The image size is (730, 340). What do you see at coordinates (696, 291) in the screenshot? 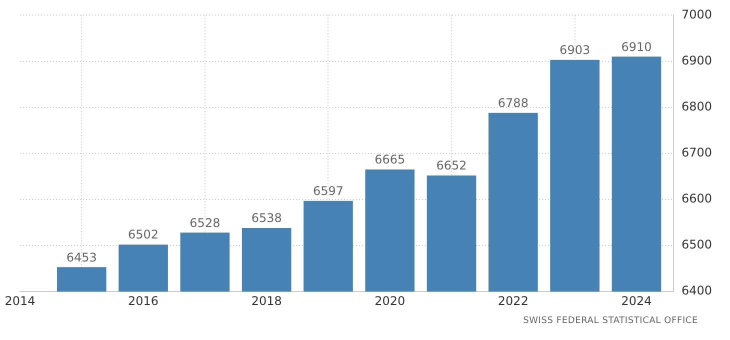
I see `y-tick-label: 6400` at bounding box center [696, 291].